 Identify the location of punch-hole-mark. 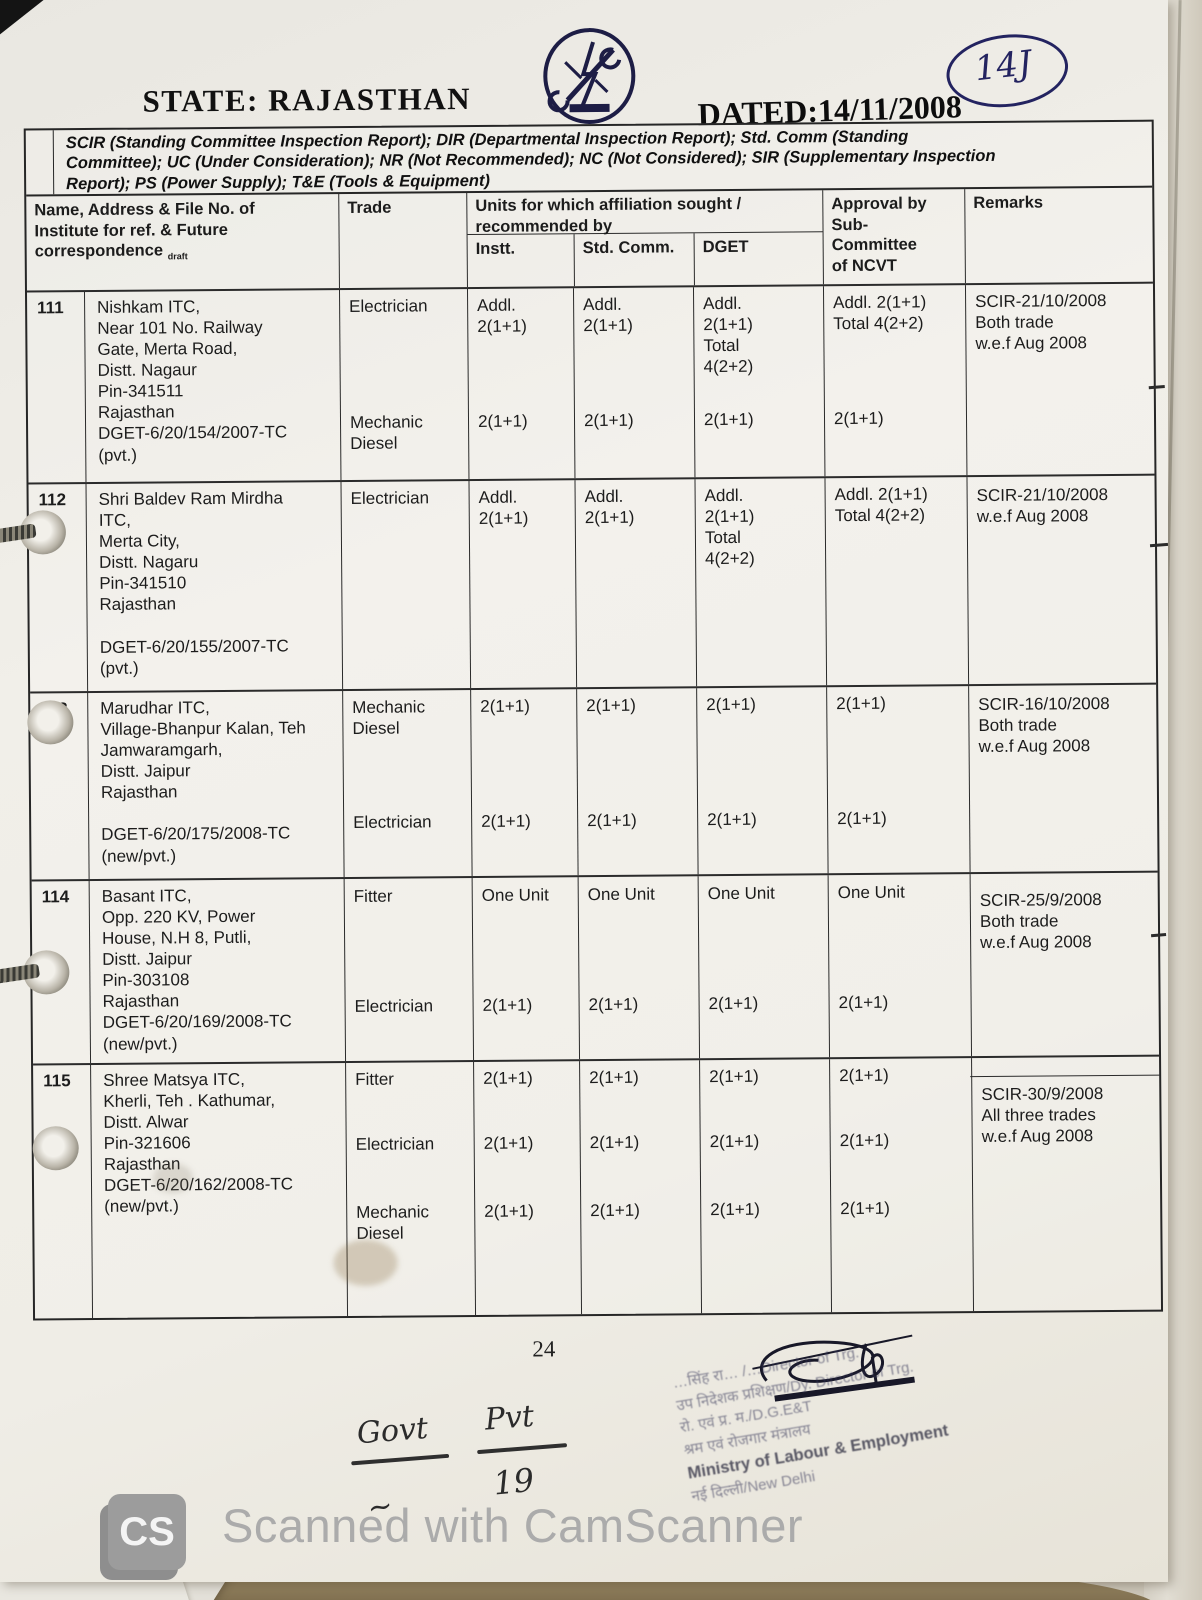
(42, 722).